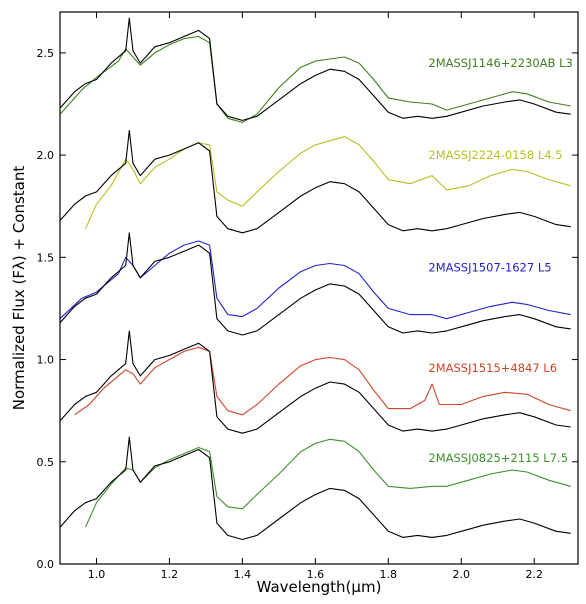 The height and width of the screenshot is (604, 586). Describe the element at coordinates (489, 268) in the screenshot. I see `spectrum-label-3: 2MASSJ1507-1627 L5` at that location.